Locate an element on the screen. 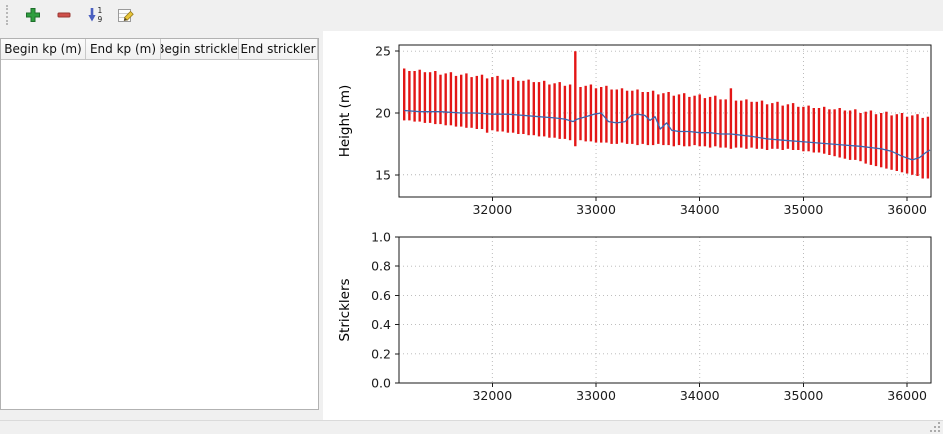 This screenshot has width=943, height=434. svg-text: 0.2 is located at coordinates (381, 353).